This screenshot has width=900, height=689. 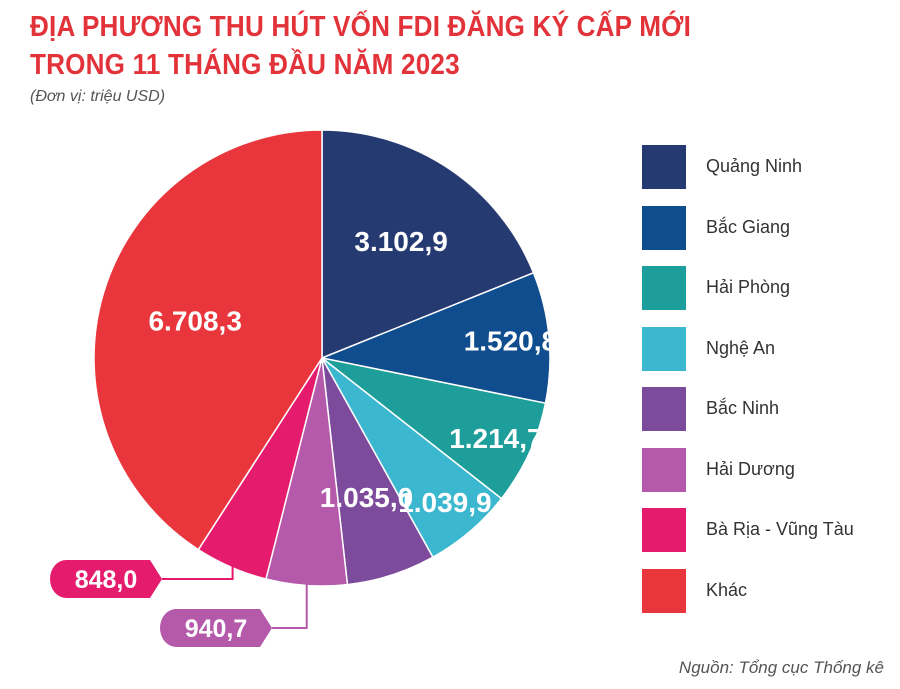 I want to click on callout-badge-ba-ria-vung-tau, so click(x=106, y=579).